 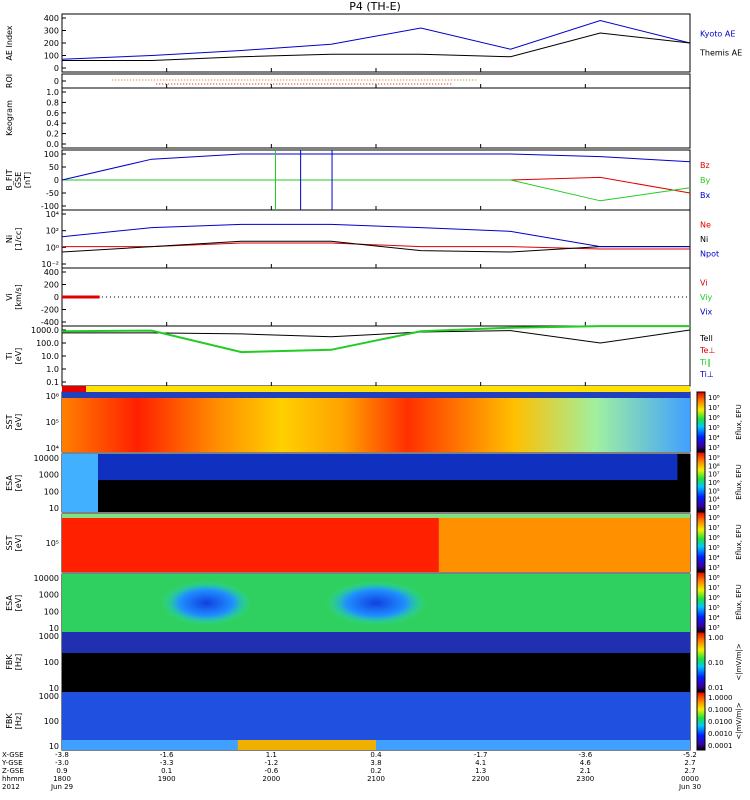 What do you see at coordinates (56, 180) in the screenshot?
I see `bfit-tick-label: 0` at bounding box center [56, 180].